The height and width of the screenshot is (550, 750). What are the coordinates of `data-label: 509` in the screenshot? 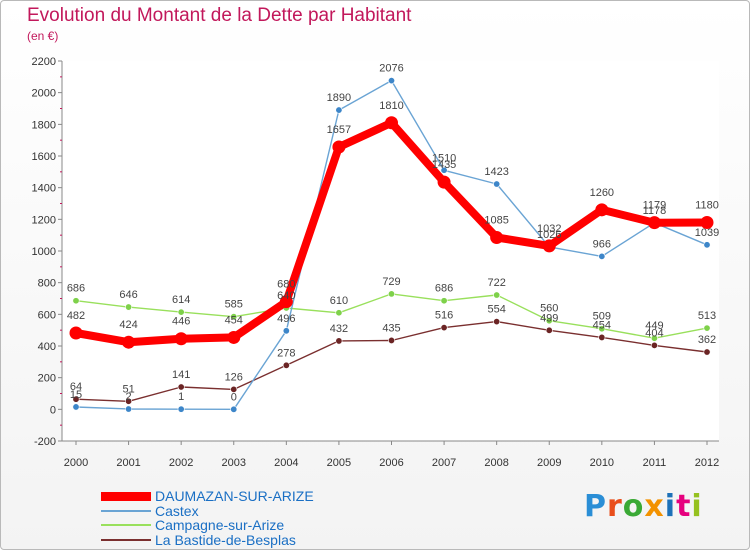 It's located at (602, 317).